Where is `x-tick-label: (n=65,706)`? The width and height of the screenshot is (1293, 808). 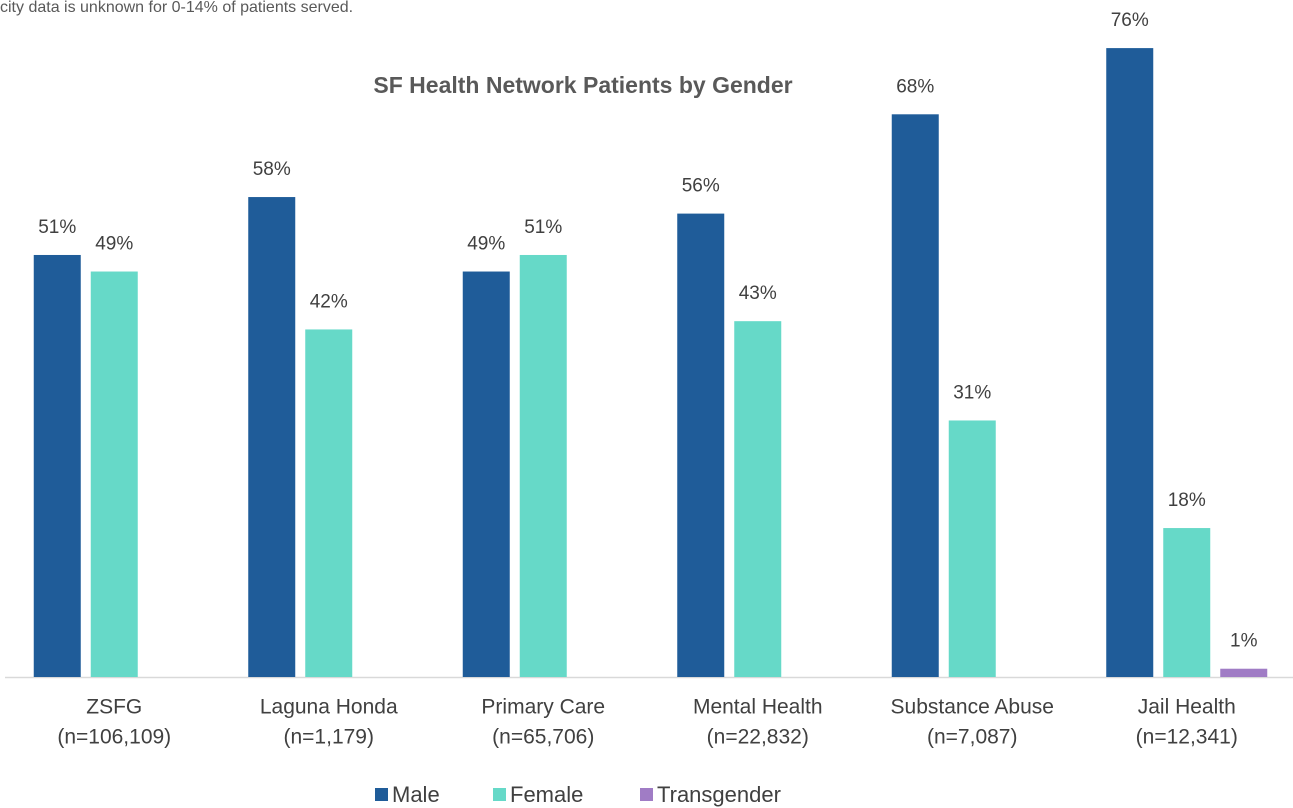
x-tick-label: (n=65,706) is located at coordinates (543, 737).